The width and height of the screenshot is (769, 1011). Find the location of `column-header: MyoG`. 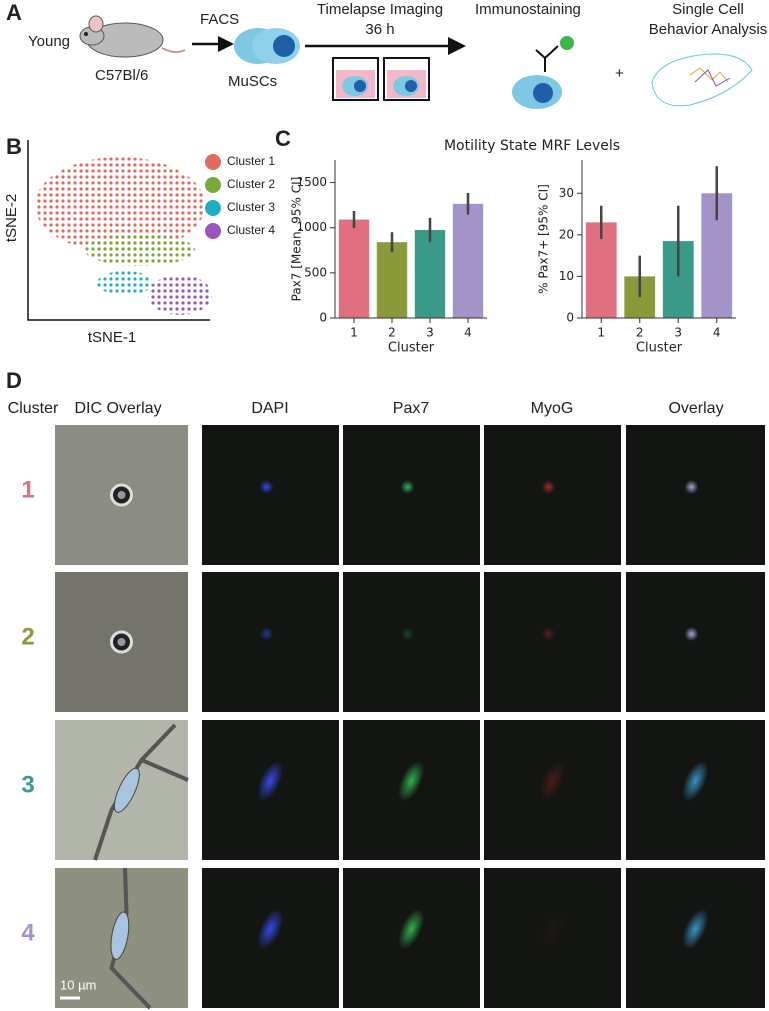

column-header: MyoG is located at coordinates (552, 408).